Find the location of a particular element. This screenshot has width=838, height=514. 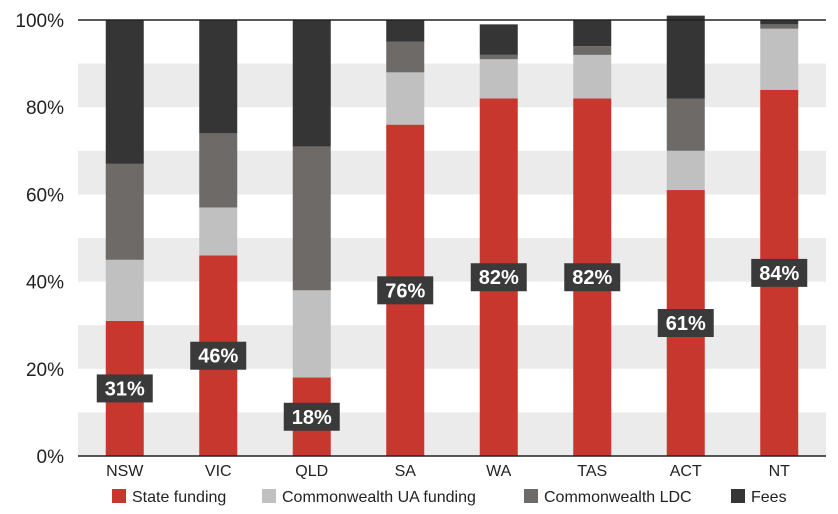

y-tick-label: 100% is located at coordinates (39, 21).